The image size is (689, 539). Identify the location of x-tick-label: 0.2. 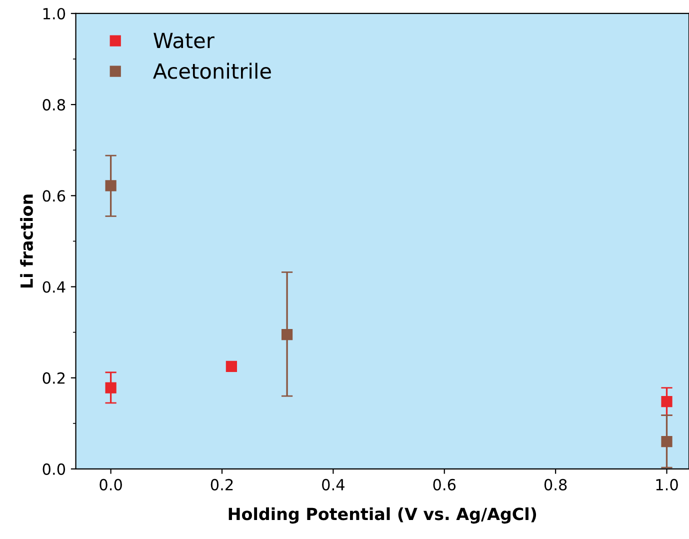
(221, 484).